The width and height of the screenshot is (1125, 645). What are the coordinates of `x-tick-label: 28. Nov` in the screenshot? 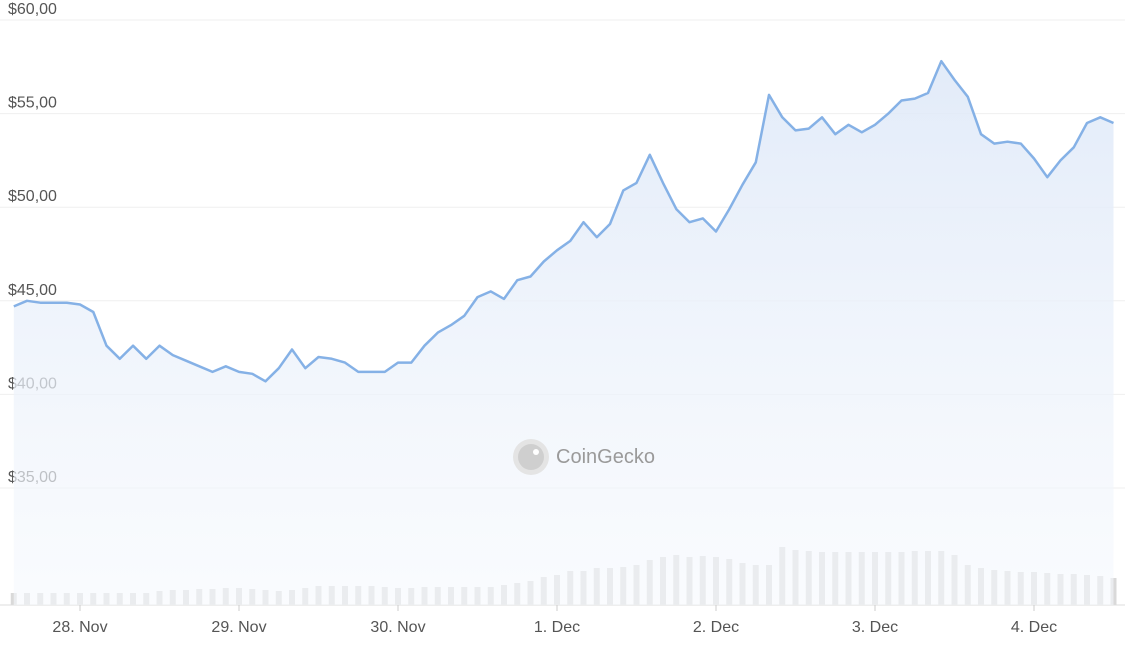 It's located at (79, 627).